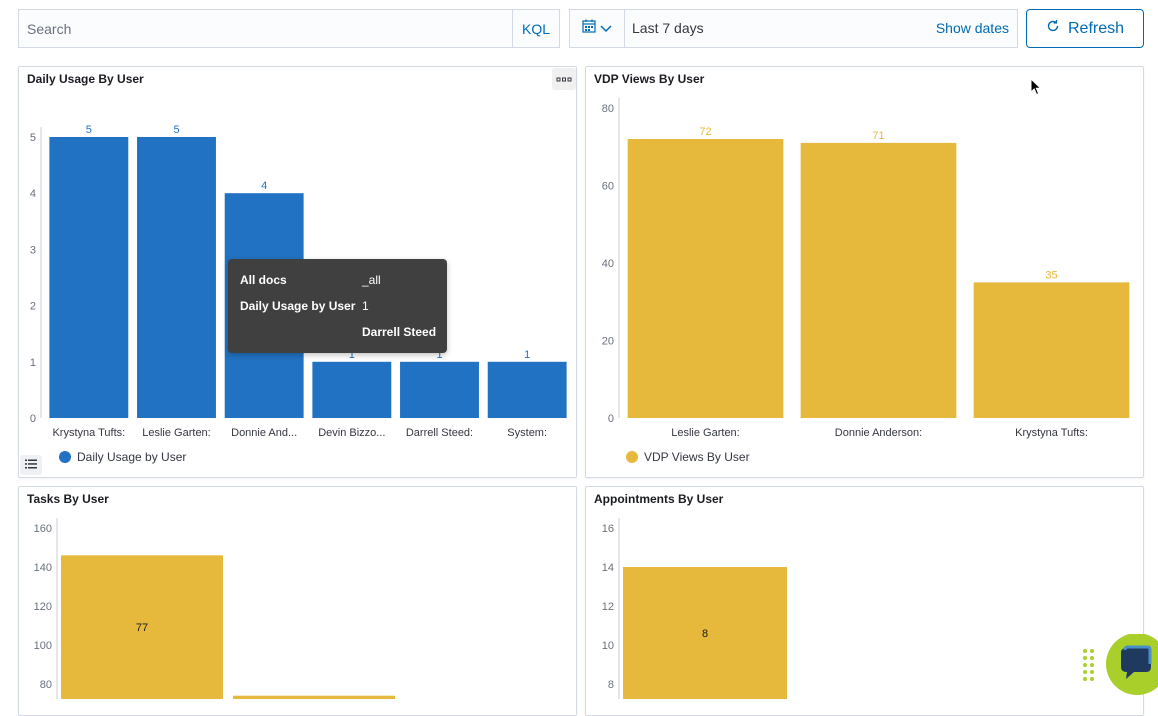 The height and width of the screenshot is (716, 1158). Describe the element at coordinates (793, 28) in the screenshot. I see `date-picker: Last 7 days Show dates` at that location.